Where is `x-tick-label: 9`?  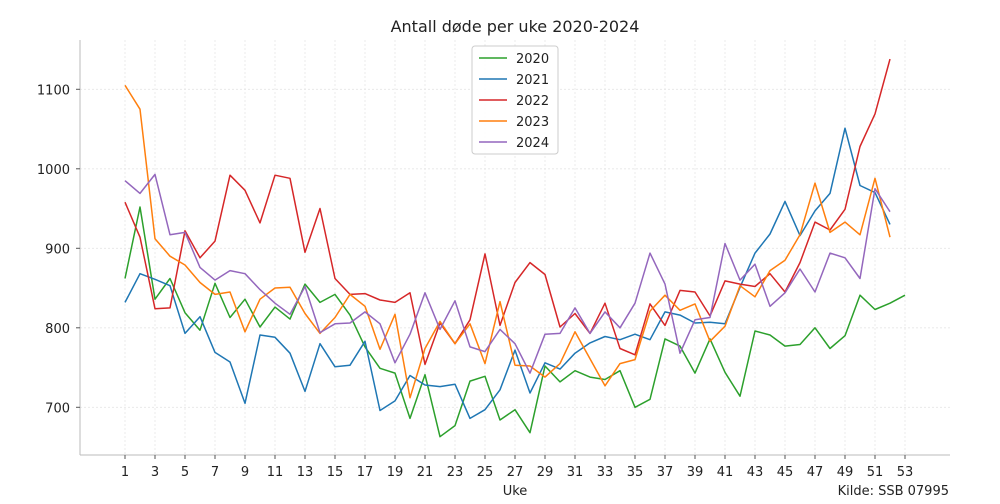 x-tick-label: 9 is located at coordinates (245, 472).